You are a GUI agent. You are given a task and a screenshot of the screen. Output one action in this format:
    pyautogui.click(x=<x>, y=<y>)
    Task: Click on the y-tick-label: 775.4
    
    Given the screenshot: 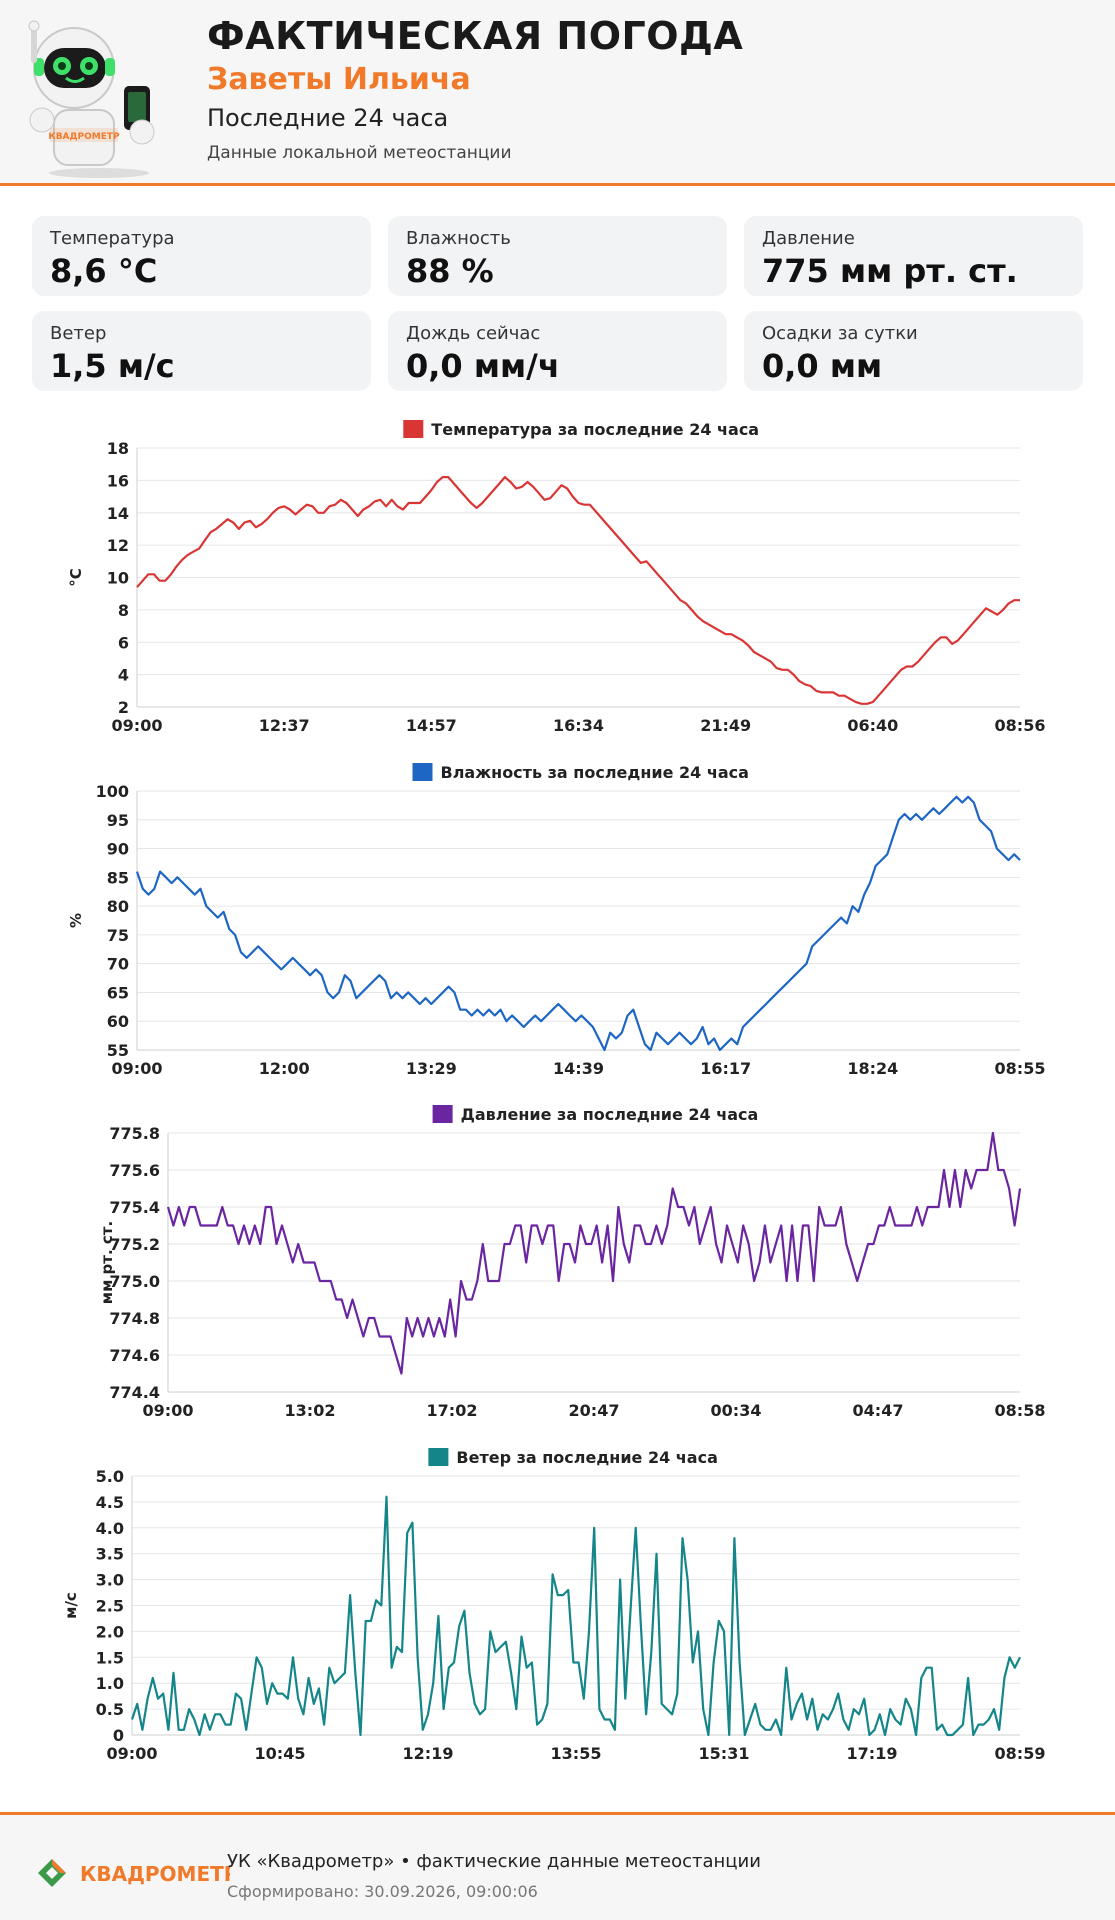 What is the action you would take?
    pyautogui.click(x=134, y=1207)
    